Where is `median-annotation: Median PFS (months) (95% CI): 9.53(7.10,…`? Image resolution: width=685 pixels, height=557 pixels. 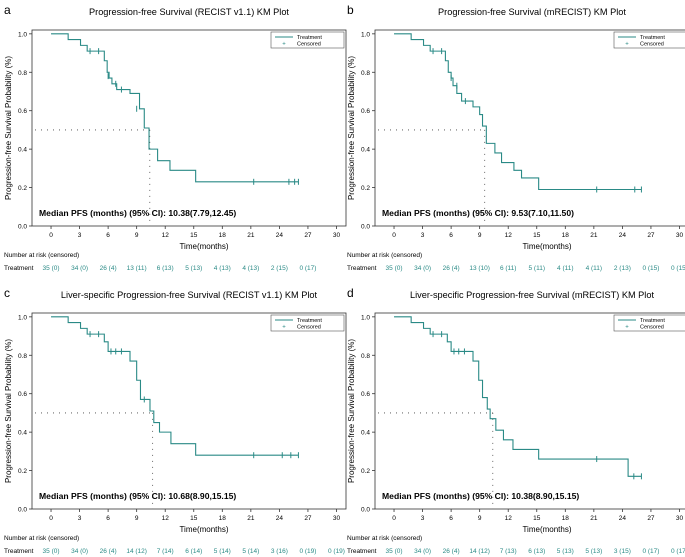
median-annotation: Median PFS (months) (95% CI): 9.53(7.10,… is located at coordinates (478, 213).